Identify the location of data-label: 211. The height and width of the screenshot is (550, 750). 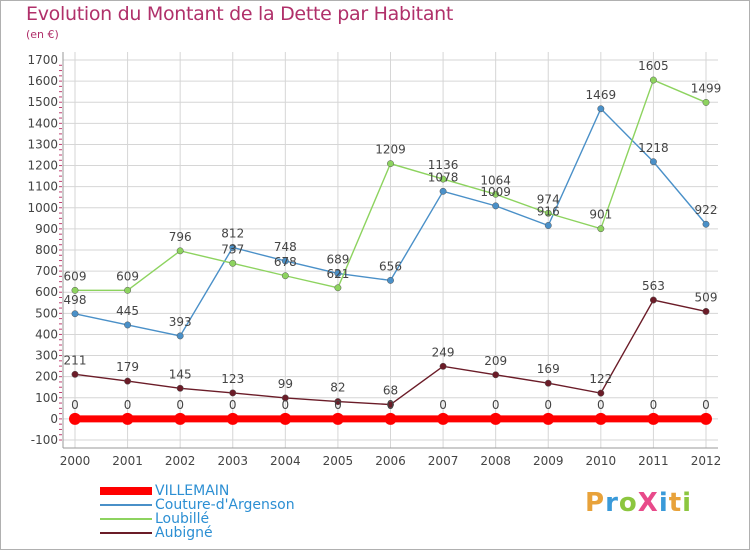
(75, 360).